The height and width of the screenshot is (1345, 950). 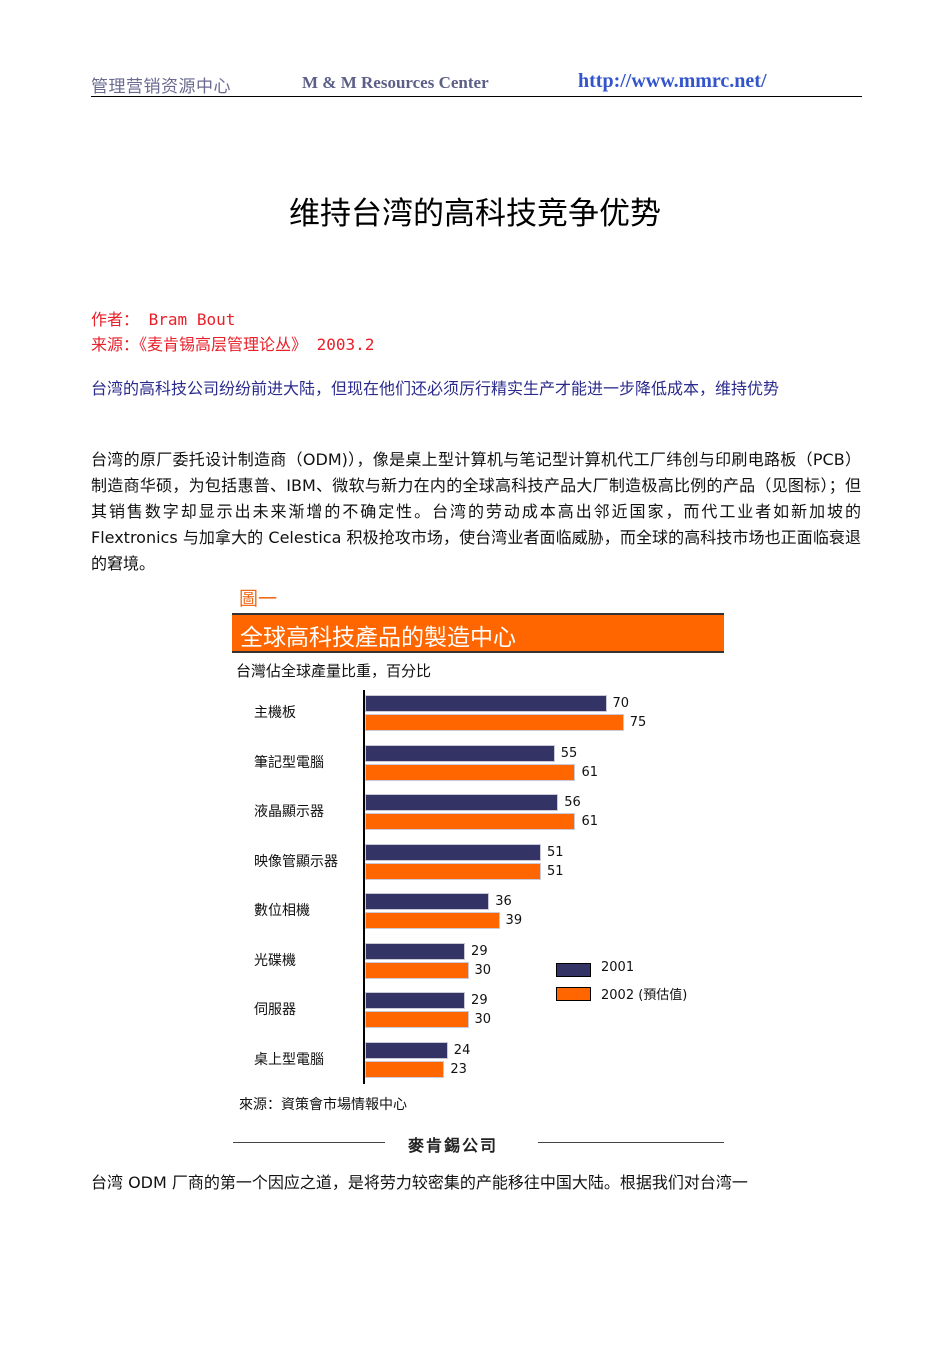 I want to click on figure-source: 來源：資策會市場情報中心, so click(x=323, y=1105).